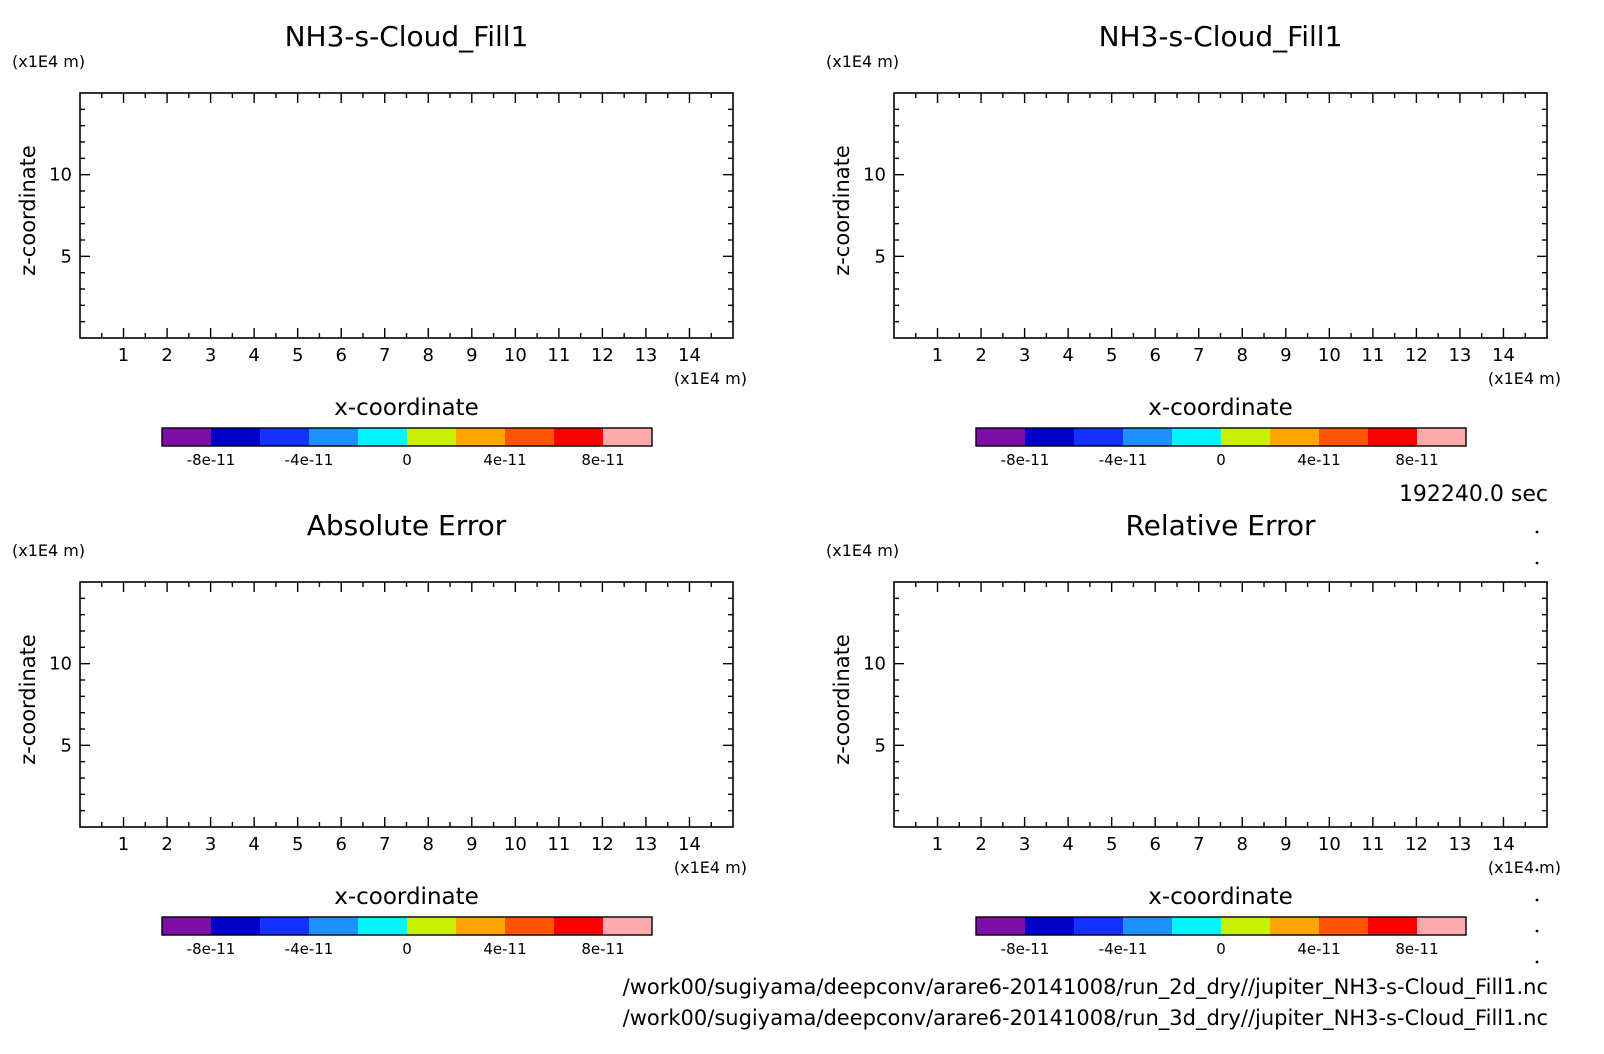 Image resolution: width=1604 pixels, height=1054 pixels. I want to click on x-tick-label: 4, so click(1067, 844).